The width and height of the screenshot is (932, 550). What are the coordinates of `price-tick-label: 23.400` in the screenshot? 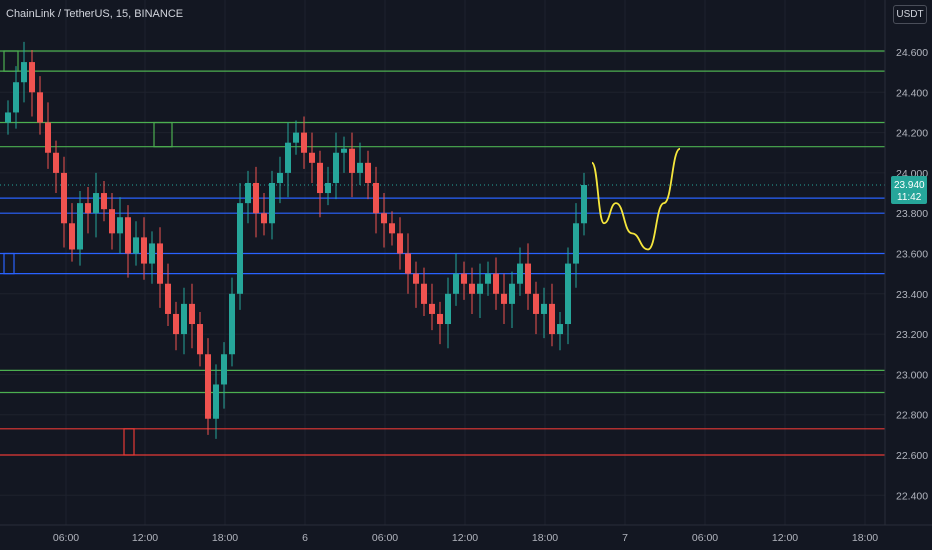 It's located at (912, 295).